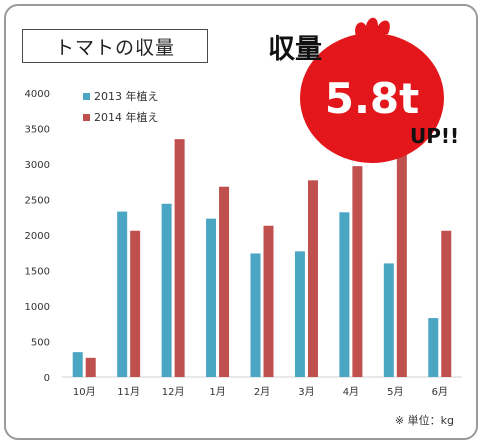 The height and width of the screenshot is (446, 482). What do you see at coordinates (306, 392) in the screenshot?
I see `x-tick-label: 3月` at bounding box center [306, 392].